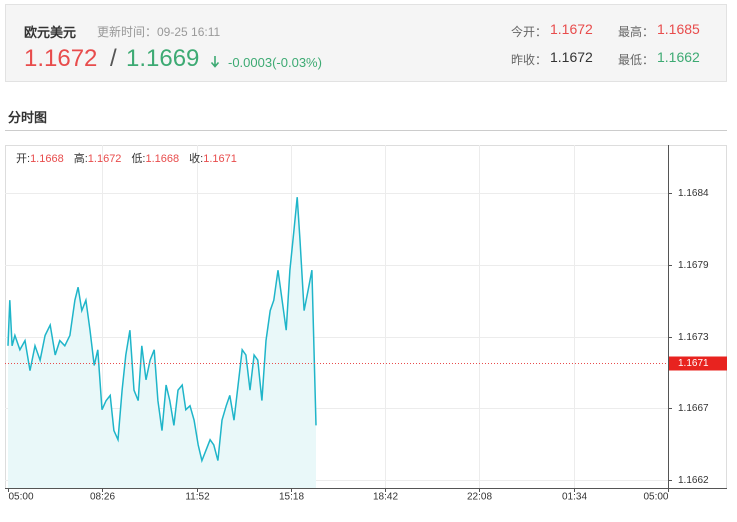  What do you see at coordinates (50, 32) in the screenshot?
I see `pair-name: 欧元美元` at bounding box center [50, 32].